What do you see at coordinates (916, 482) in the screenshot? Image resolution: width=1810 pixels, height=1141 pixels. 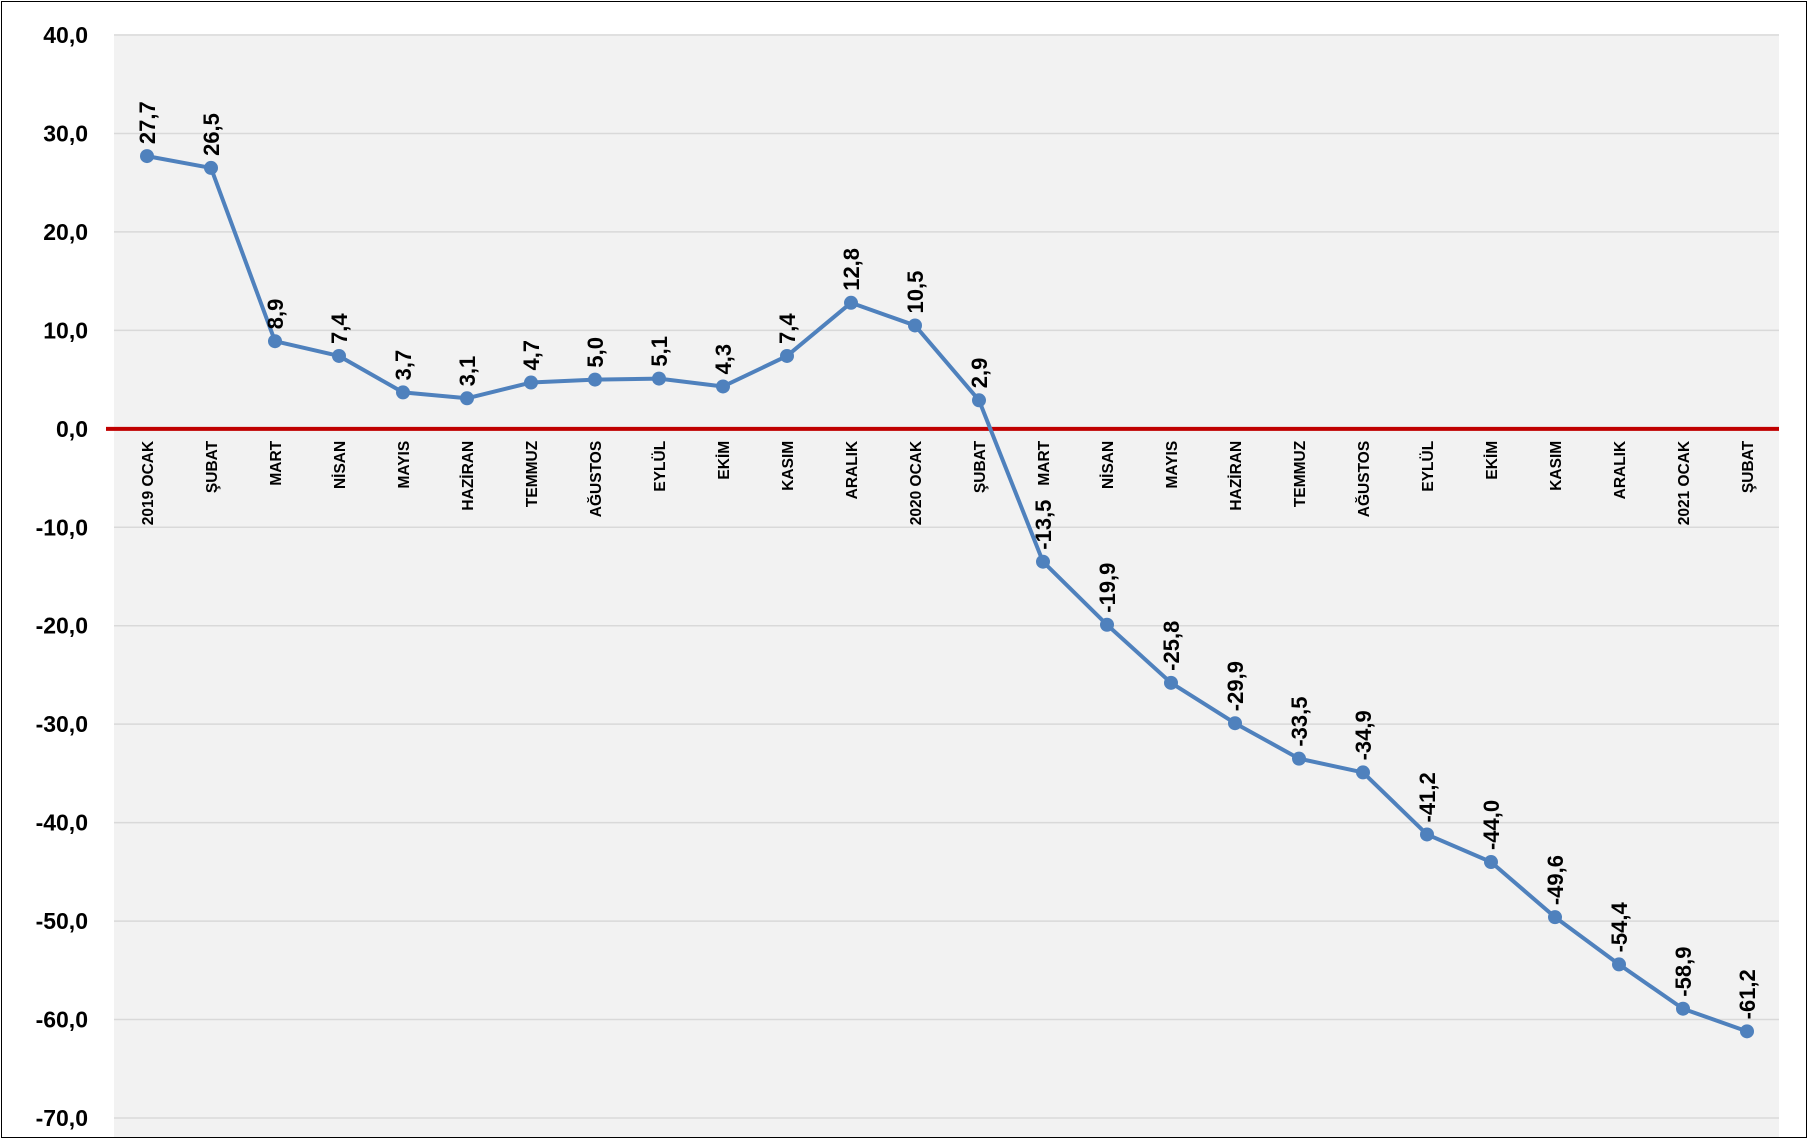 I see `x-category-label: 2020 OCAK` at bounding box center [916, 482].